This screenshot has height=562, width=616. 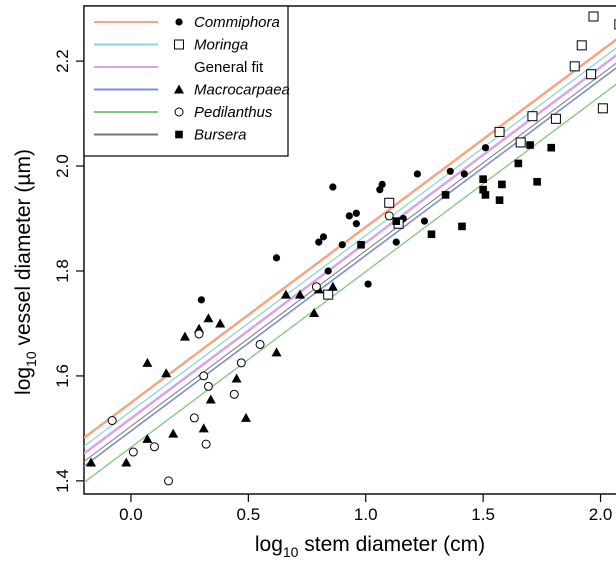 What do you see at coordinates (23, 269) in the screenshot?
I see `y-title-rest: vessel diameter (` at bounding box center [23, 269].